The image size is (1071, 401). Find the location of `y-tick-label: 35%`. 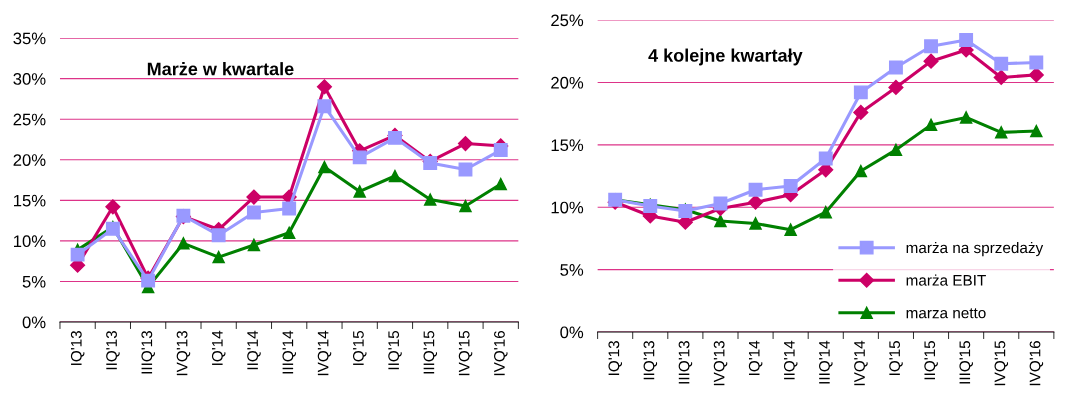

y-tick-label: 35% is located at coordinates (29, 38).